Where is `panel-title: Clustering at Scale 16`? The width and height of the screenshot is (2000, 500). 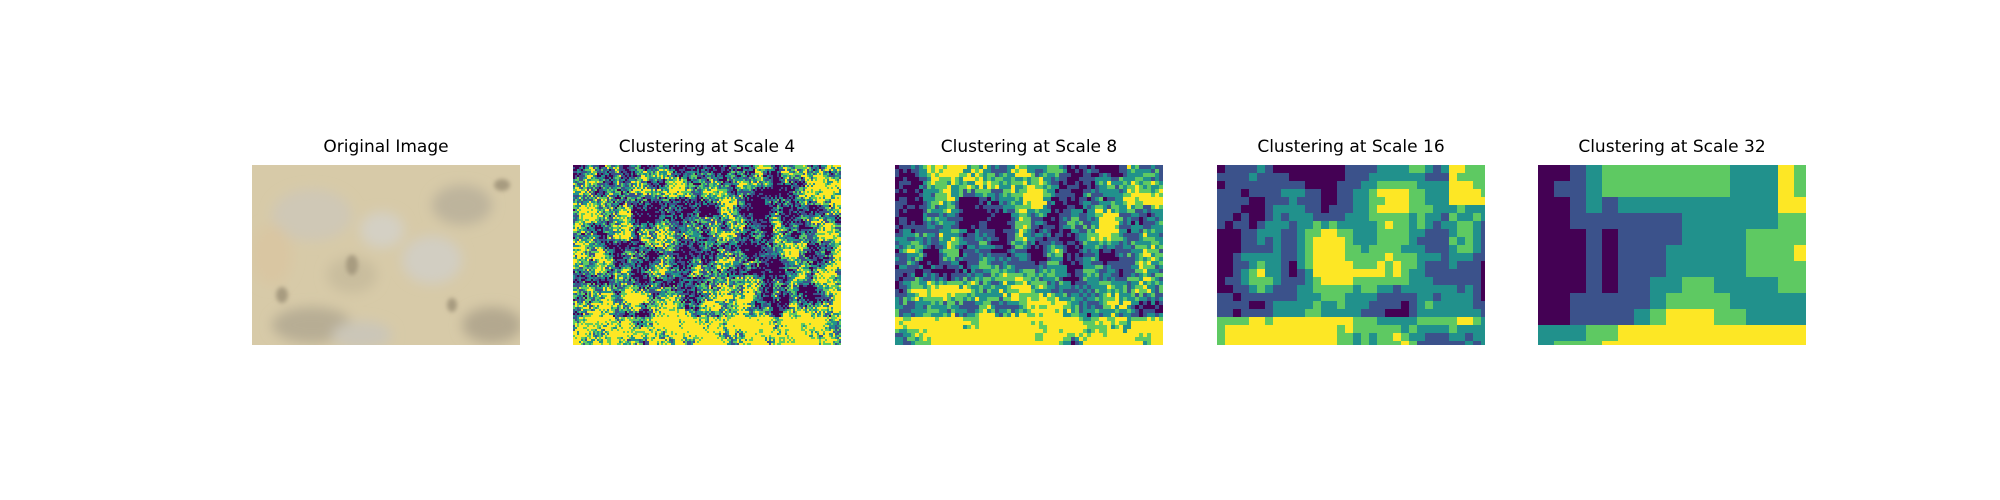
panel-title: Clustering at Scale 16 is located at coordinates (1351, 147).